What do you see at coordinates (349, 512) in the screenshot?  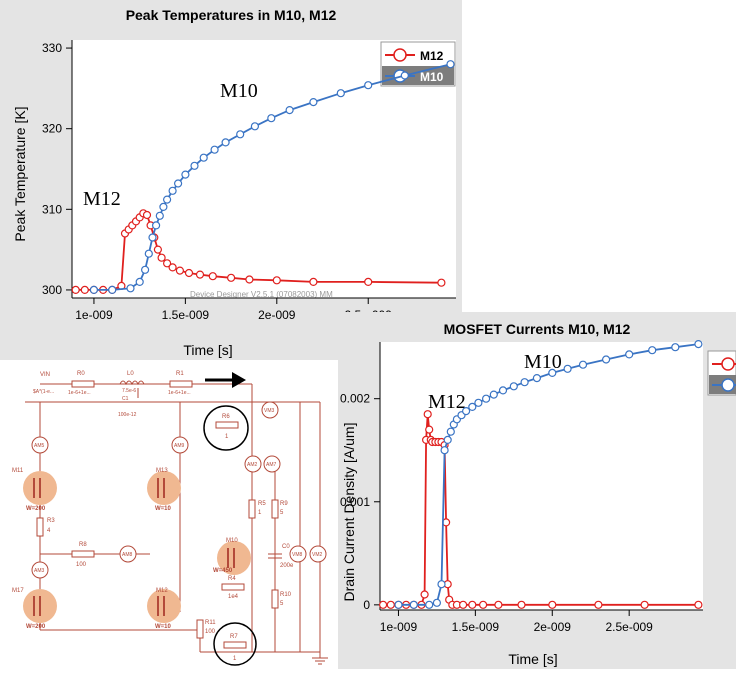 I see `y-axis-label: Drain Current Density [A/um]` at bounding box center [349, 512].